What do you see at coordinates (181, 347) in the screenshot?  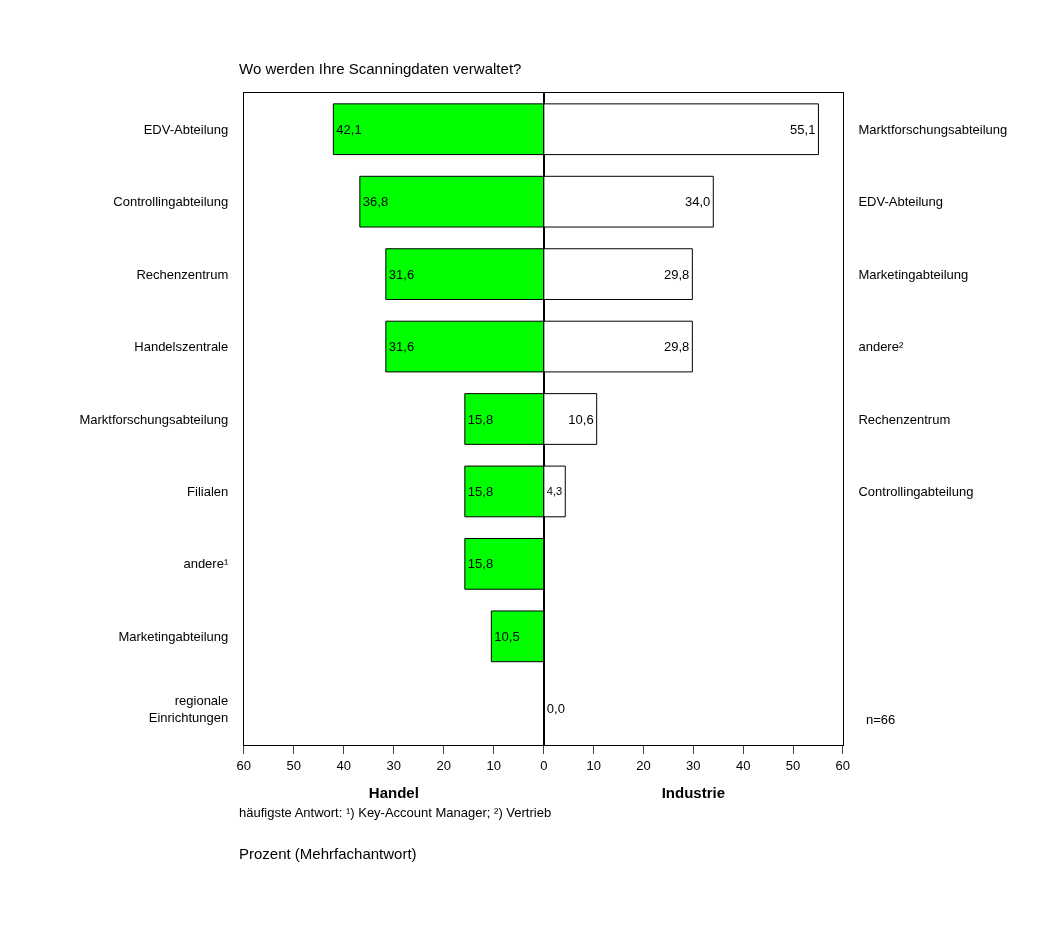 I see `y-tick-label: Handelszentrale` at bounding box center [181, 347].